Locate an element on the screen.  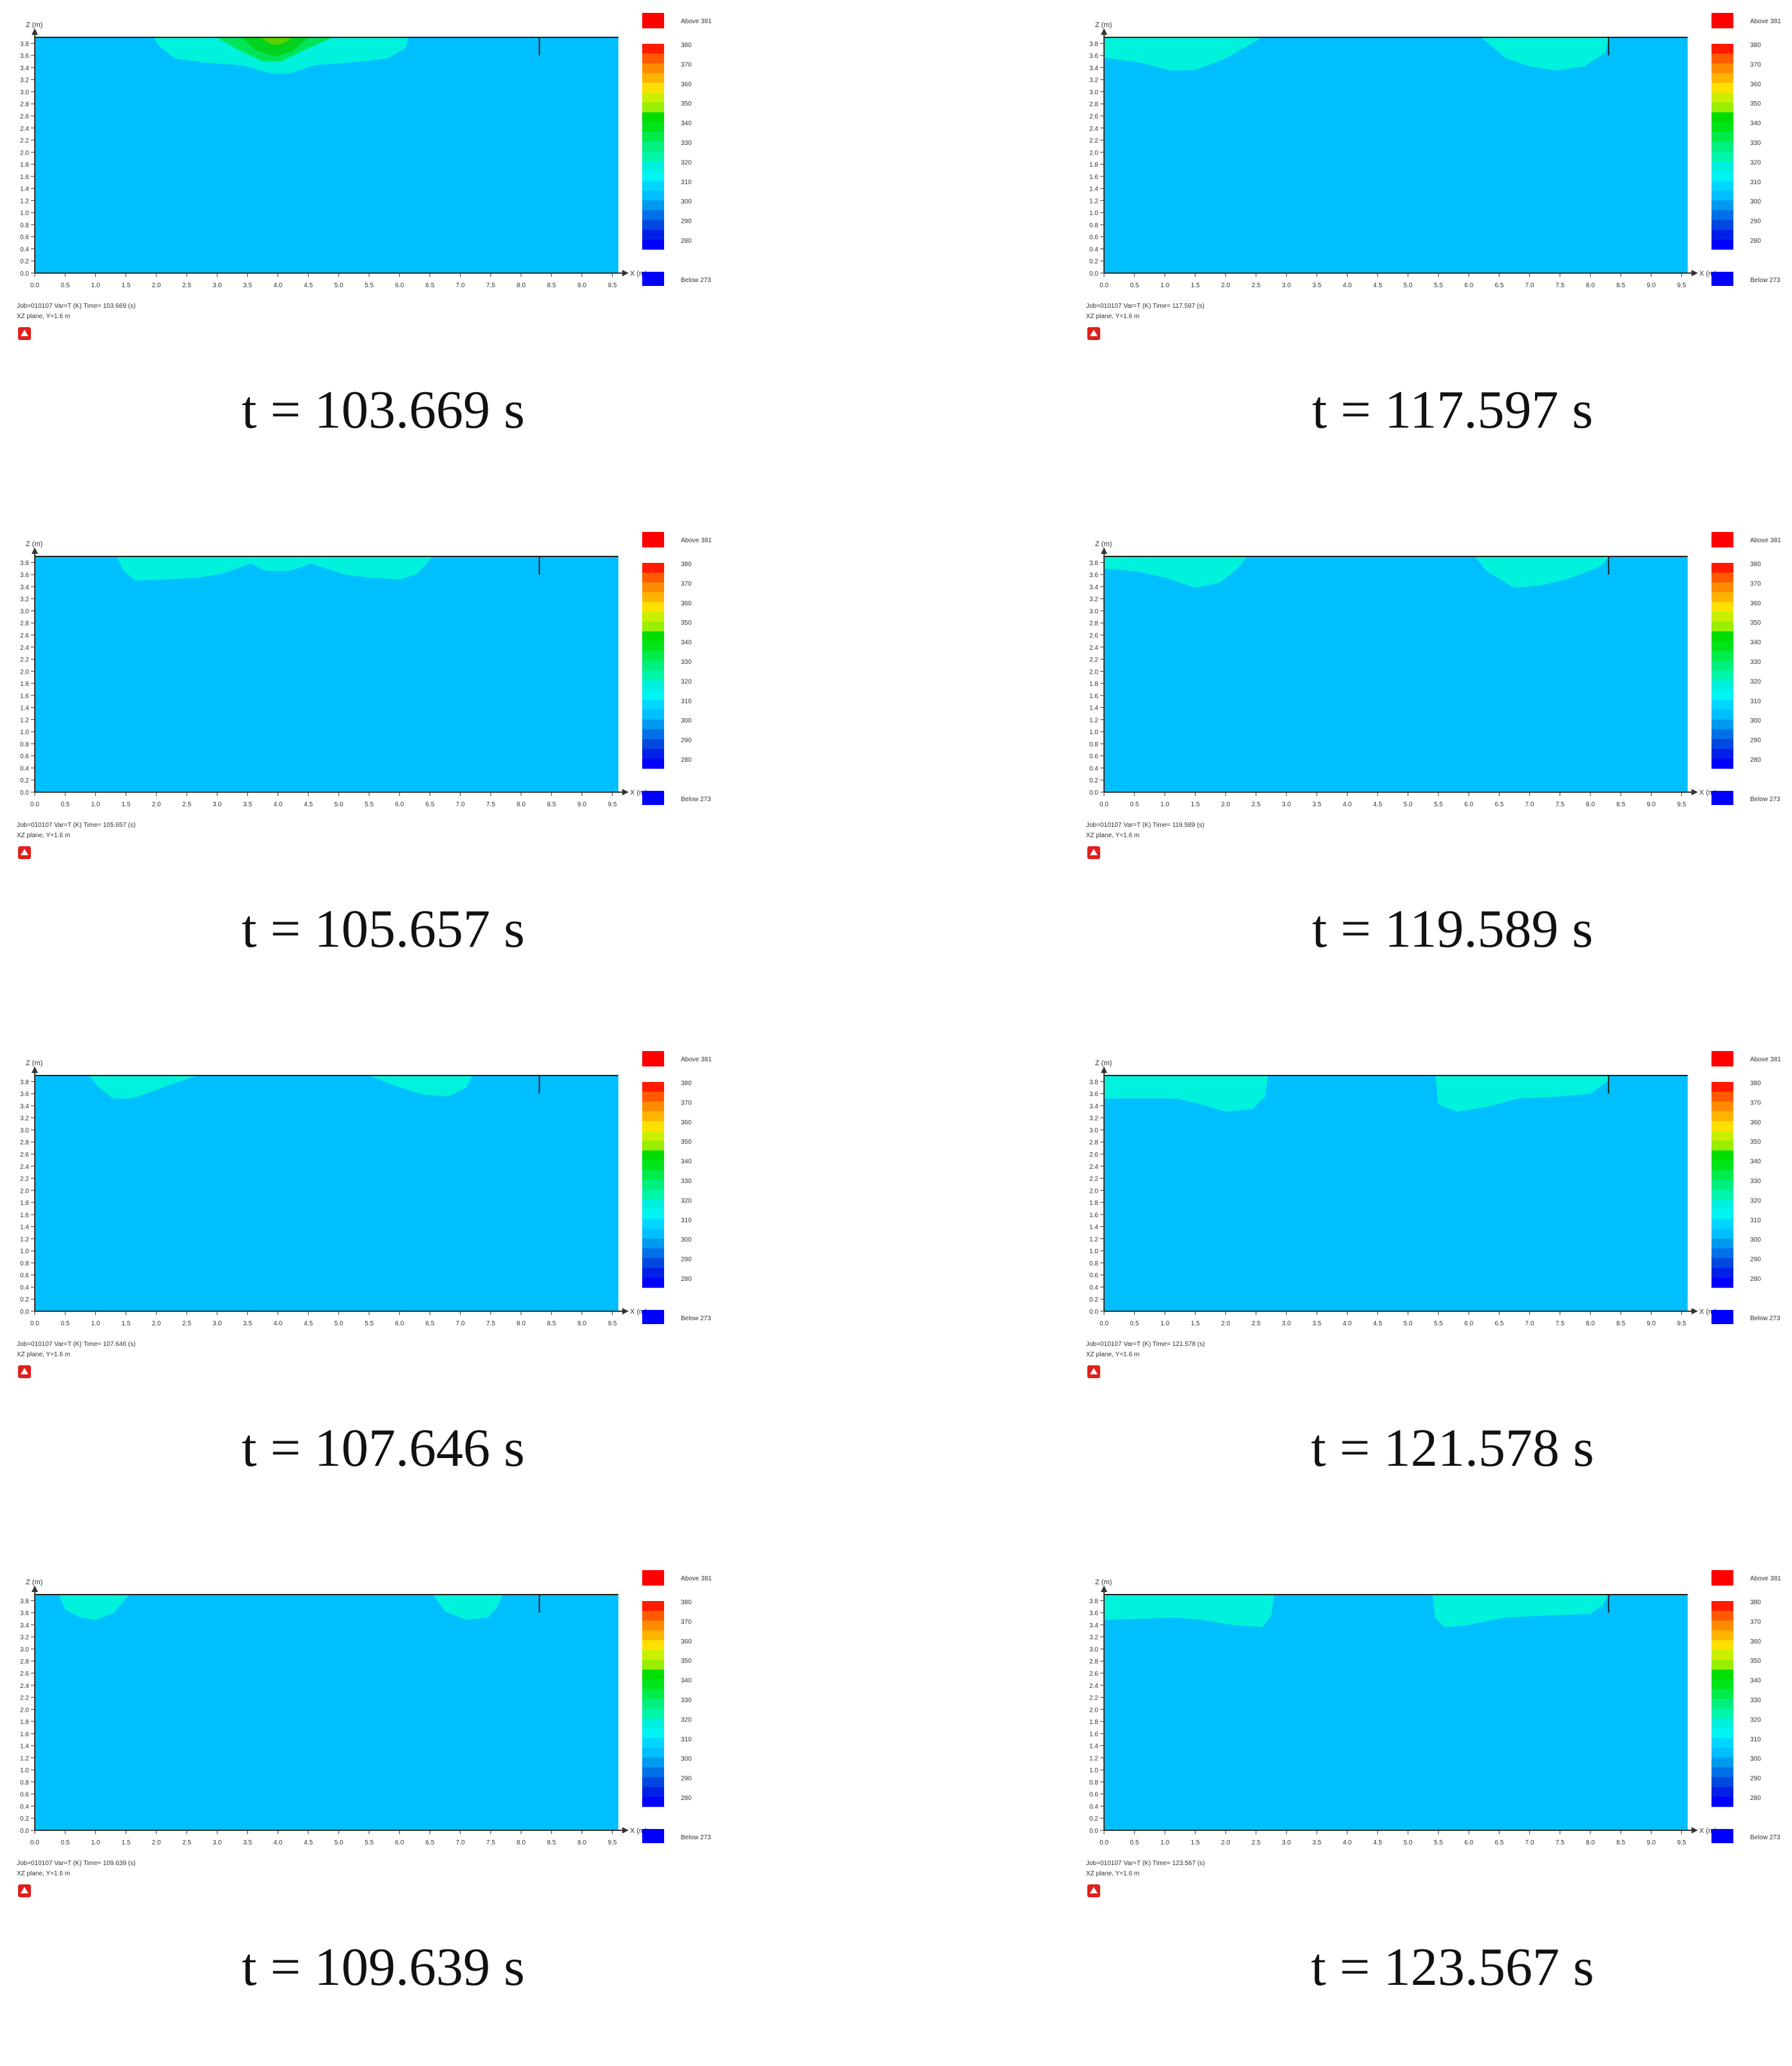
legend-band-label: 300 is located at coordinates (687, 1240).